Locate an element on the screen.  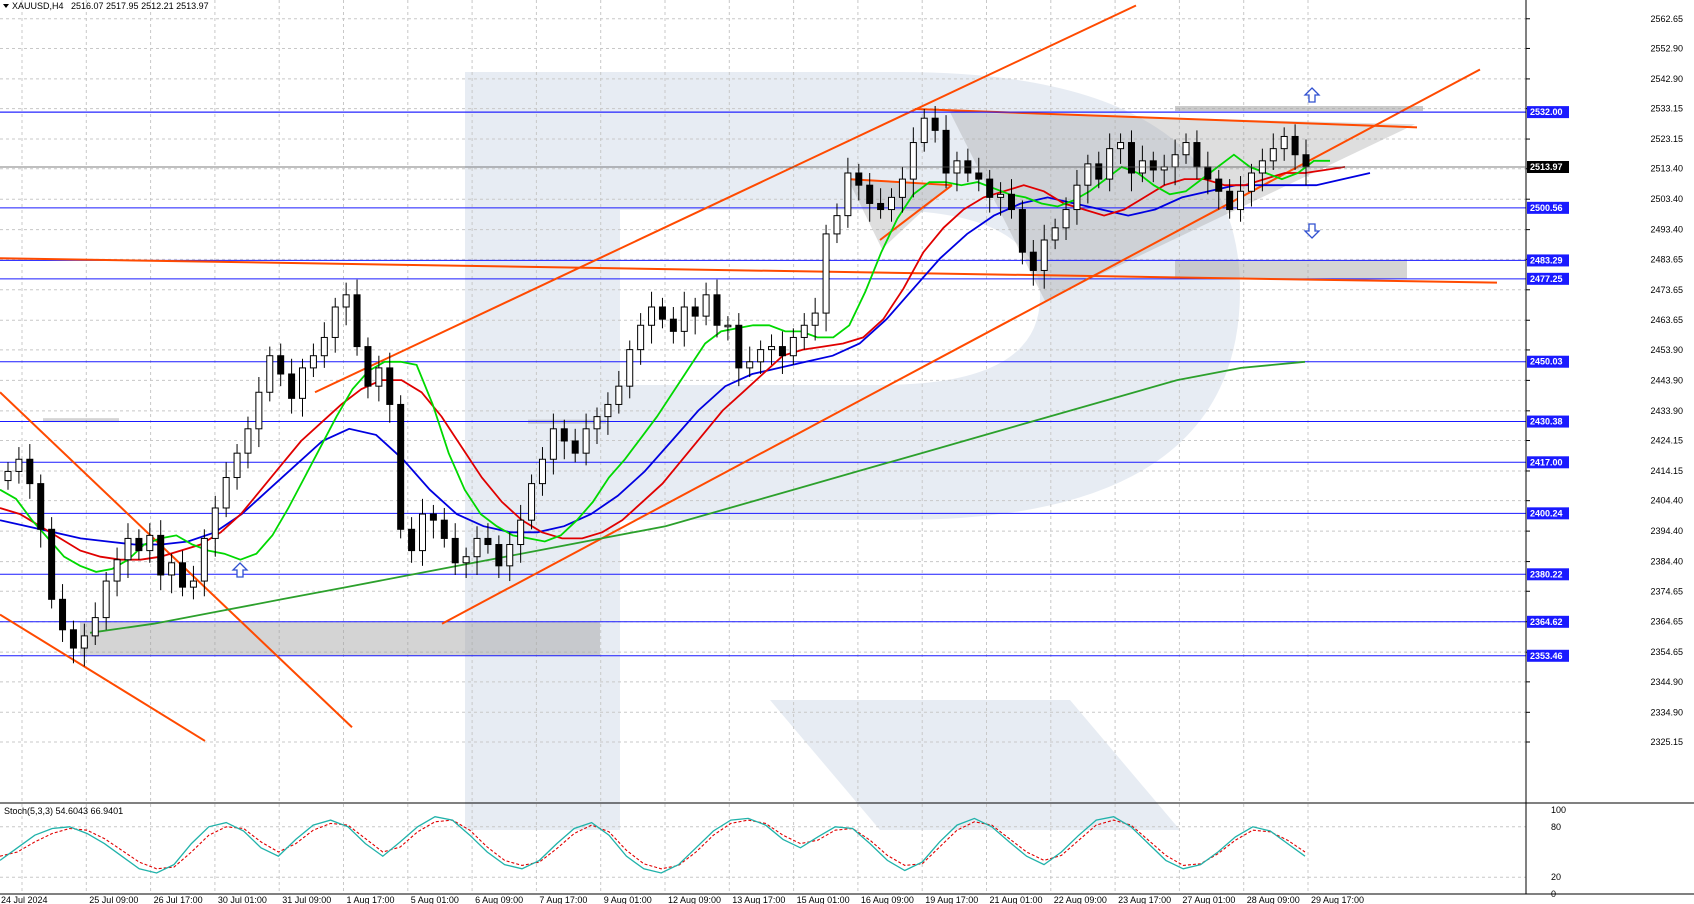
y-tick-label: 2414.15 is located at coordinates (1666, 471).